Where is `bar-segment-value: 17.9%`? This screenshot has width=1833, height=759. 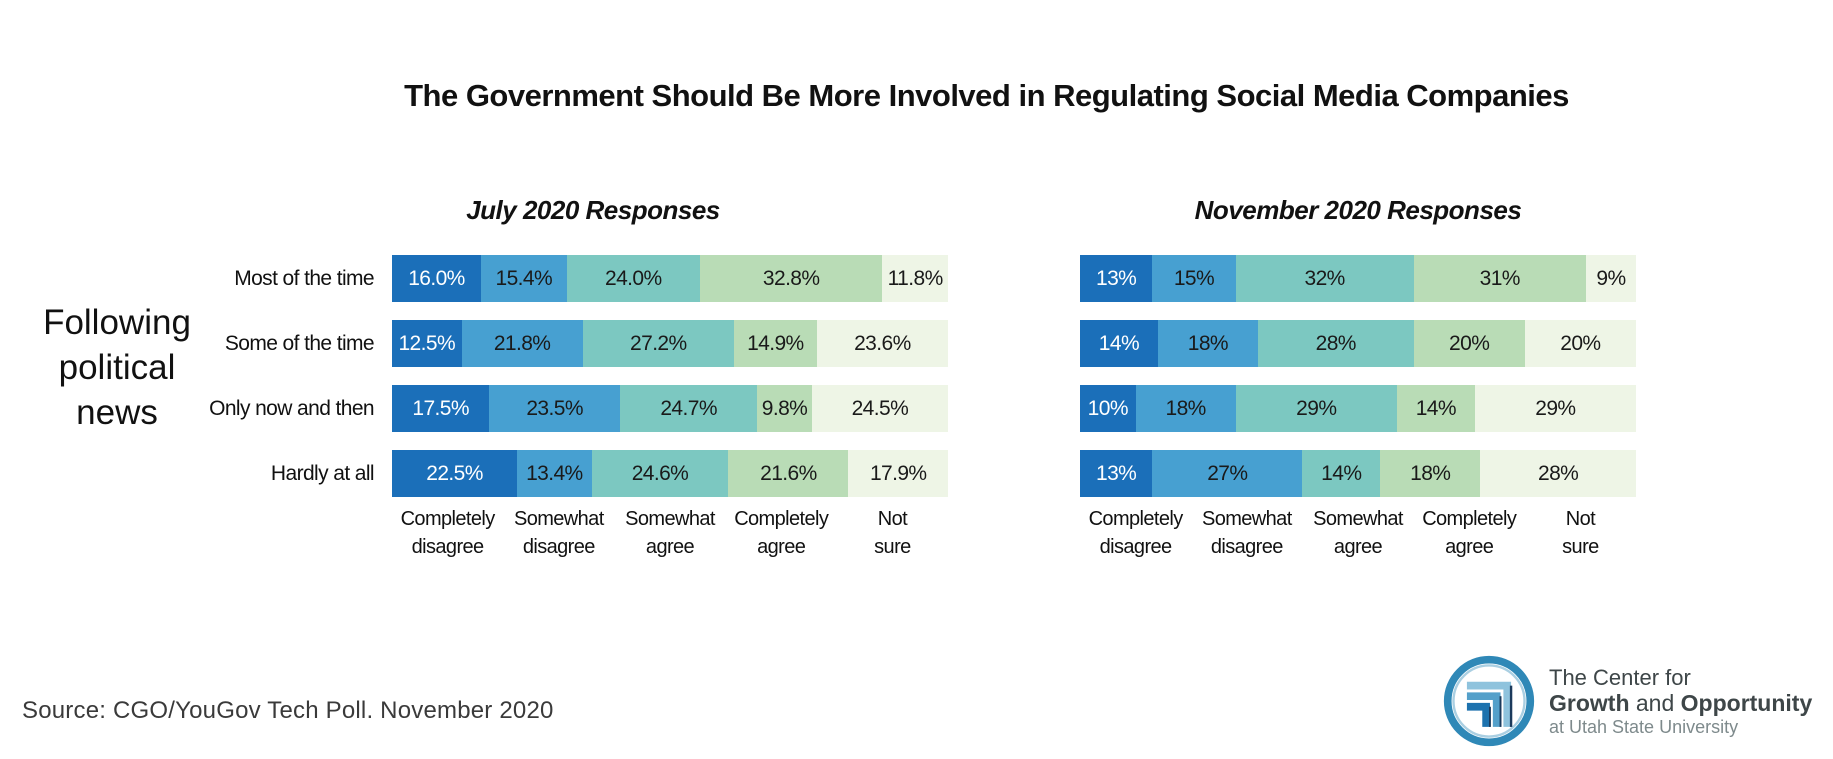 bar-segment-value: 17.9% is located at coordinates (898, 473).